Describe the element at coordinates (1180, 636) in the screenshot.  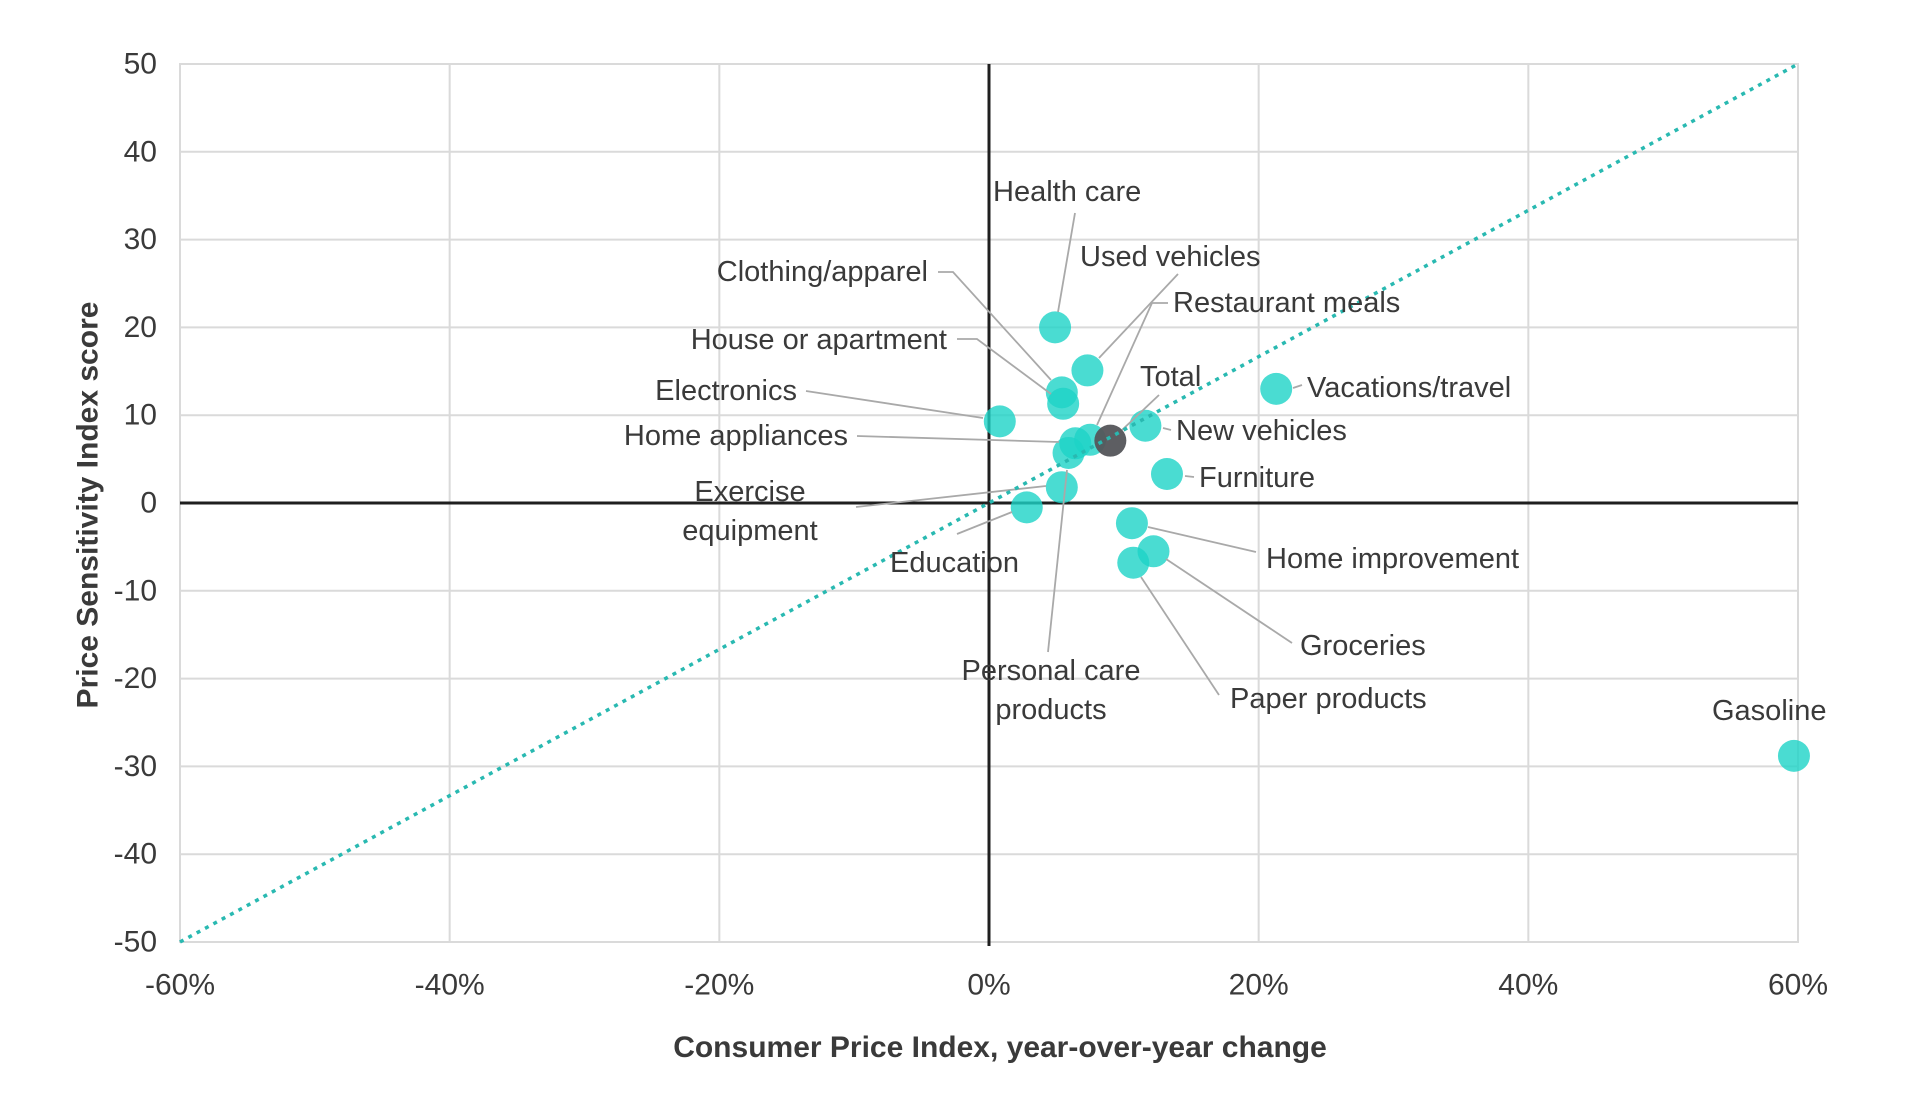
I see `leader-line-paper-products` at that location.